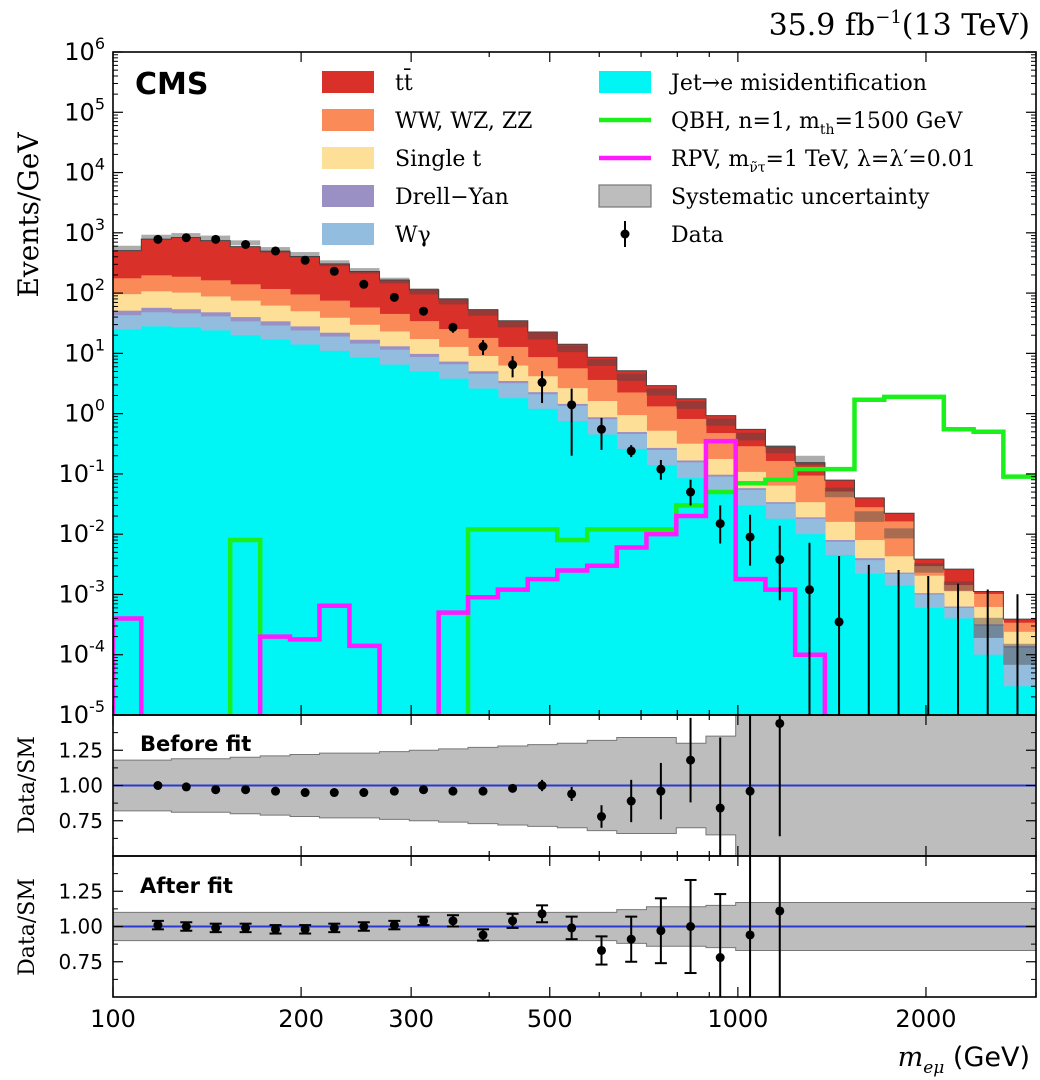 The height and width of the screenshot is (1080, 1040). I want to click on legend-label: Data, so click(697, 235).